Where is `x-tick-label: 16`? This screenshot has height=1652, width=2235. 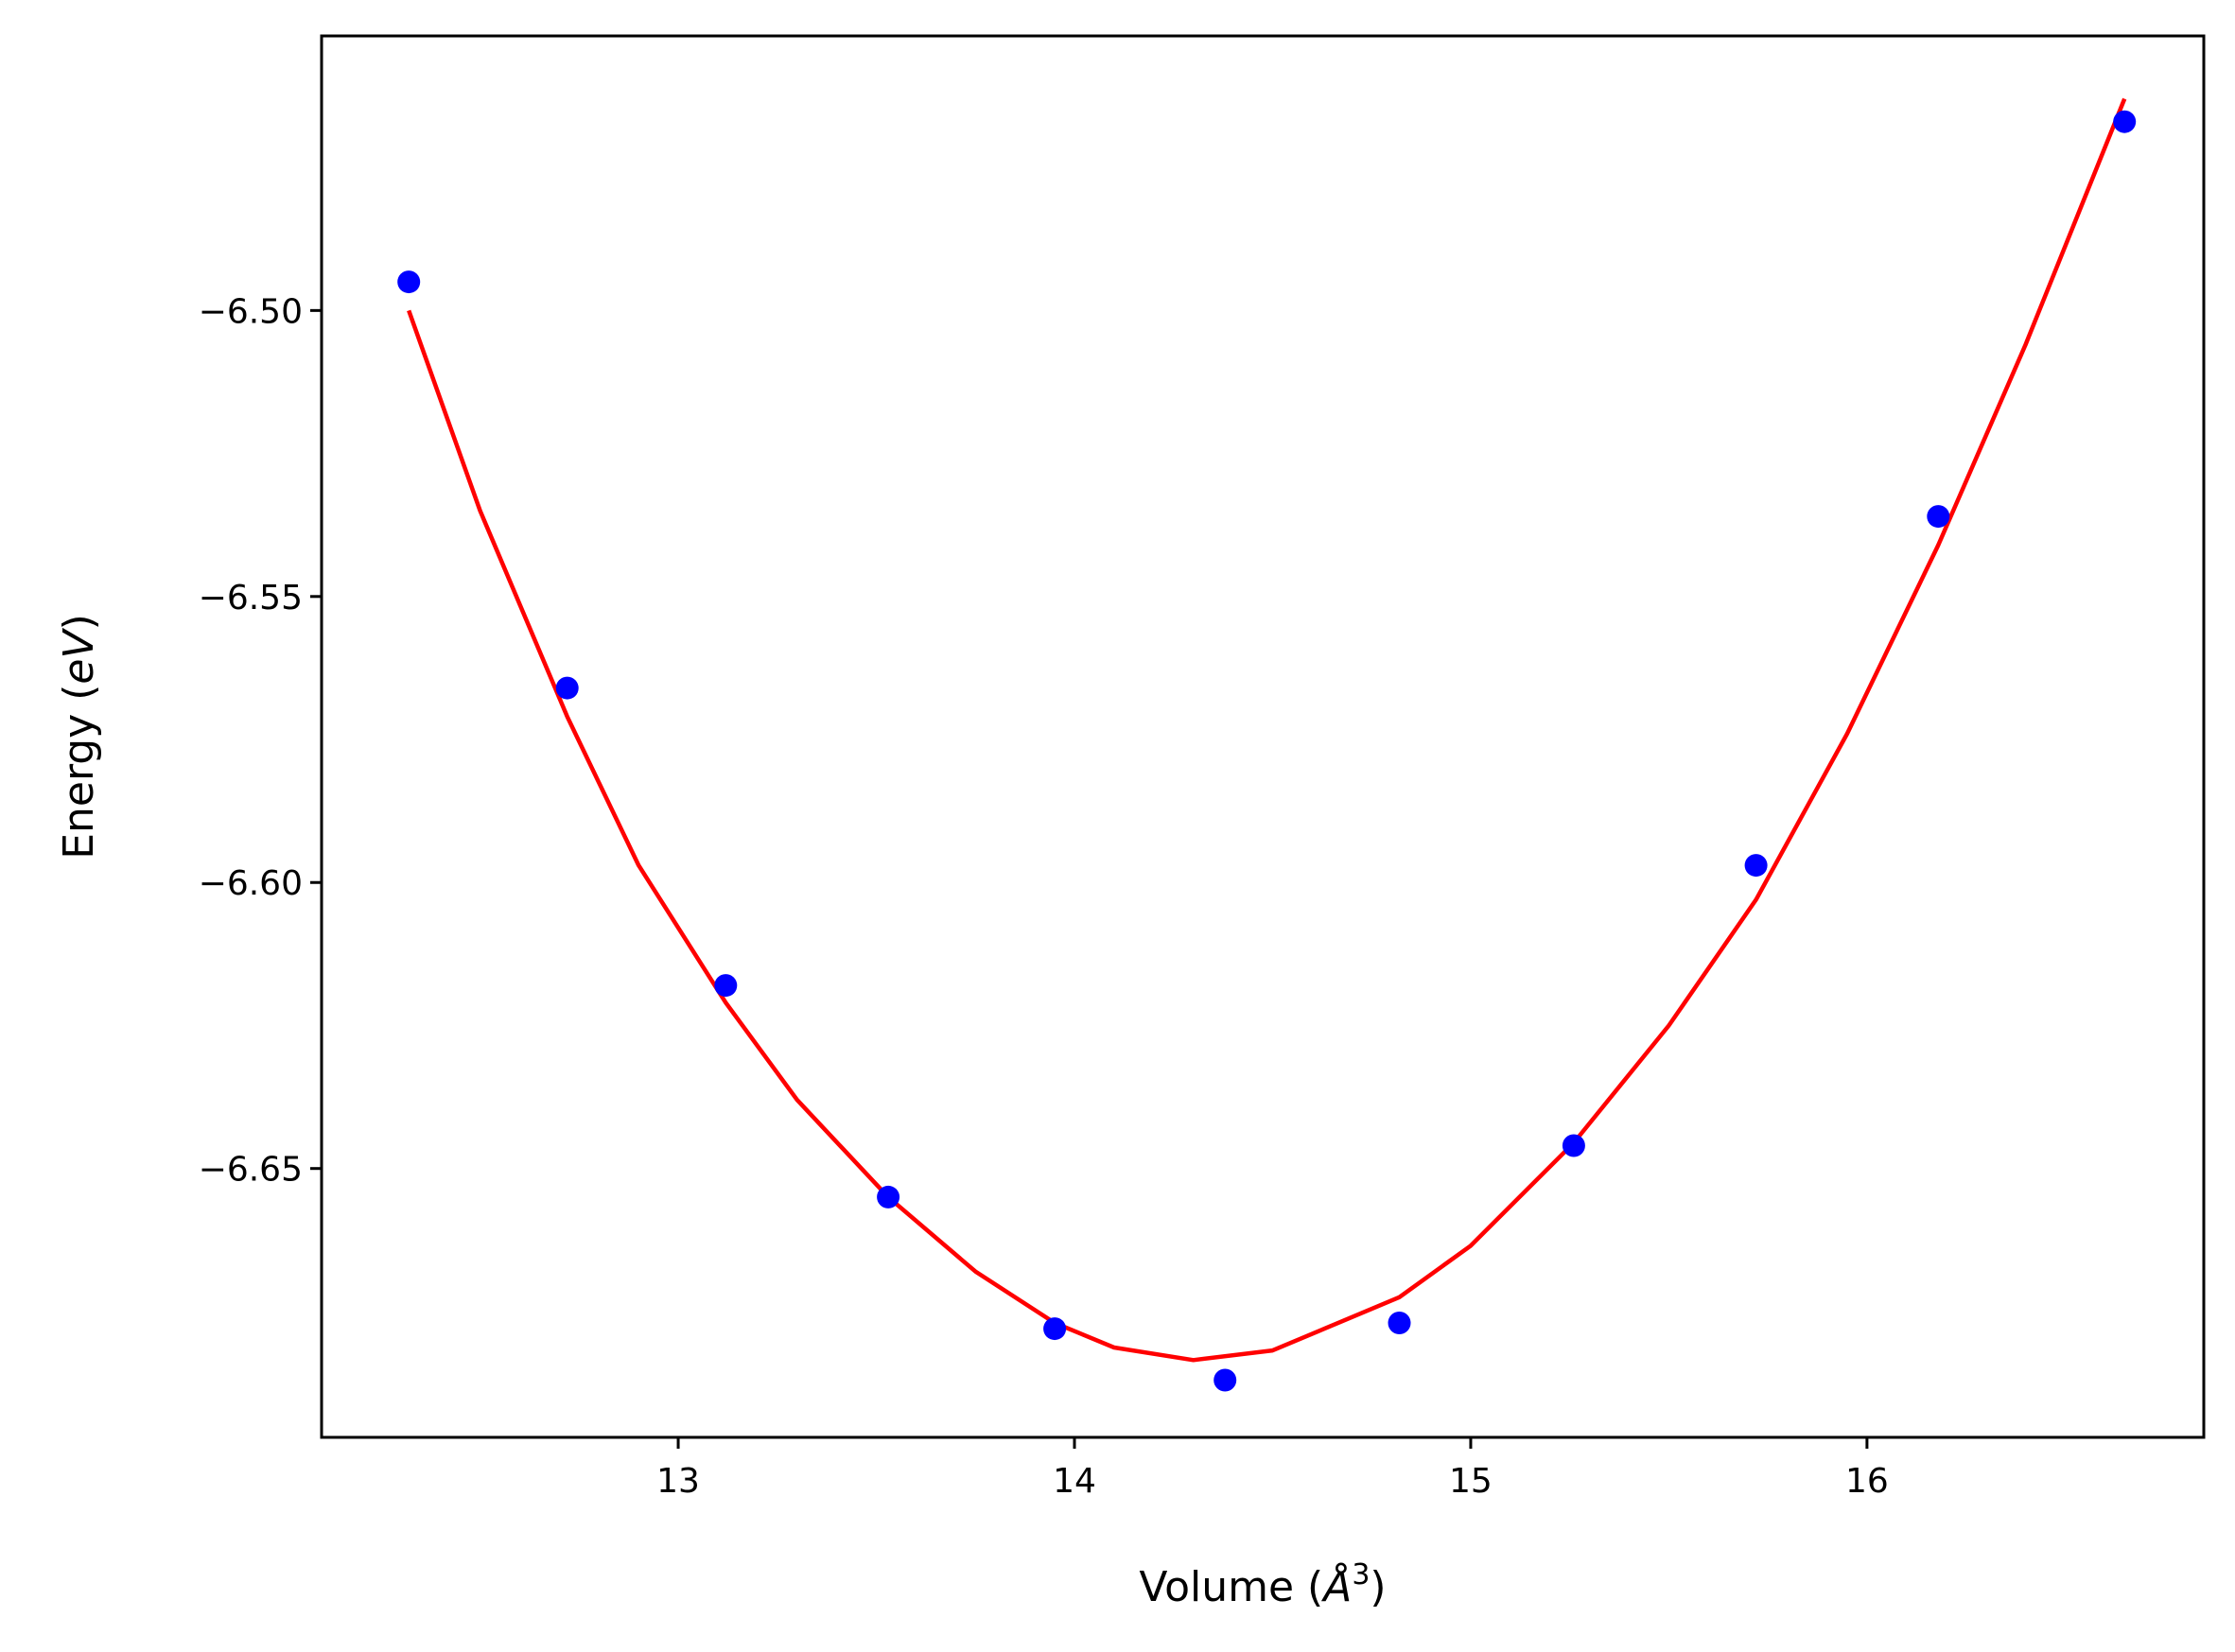
x-tick-label: 16 is located at coordinates (1867, 1482).